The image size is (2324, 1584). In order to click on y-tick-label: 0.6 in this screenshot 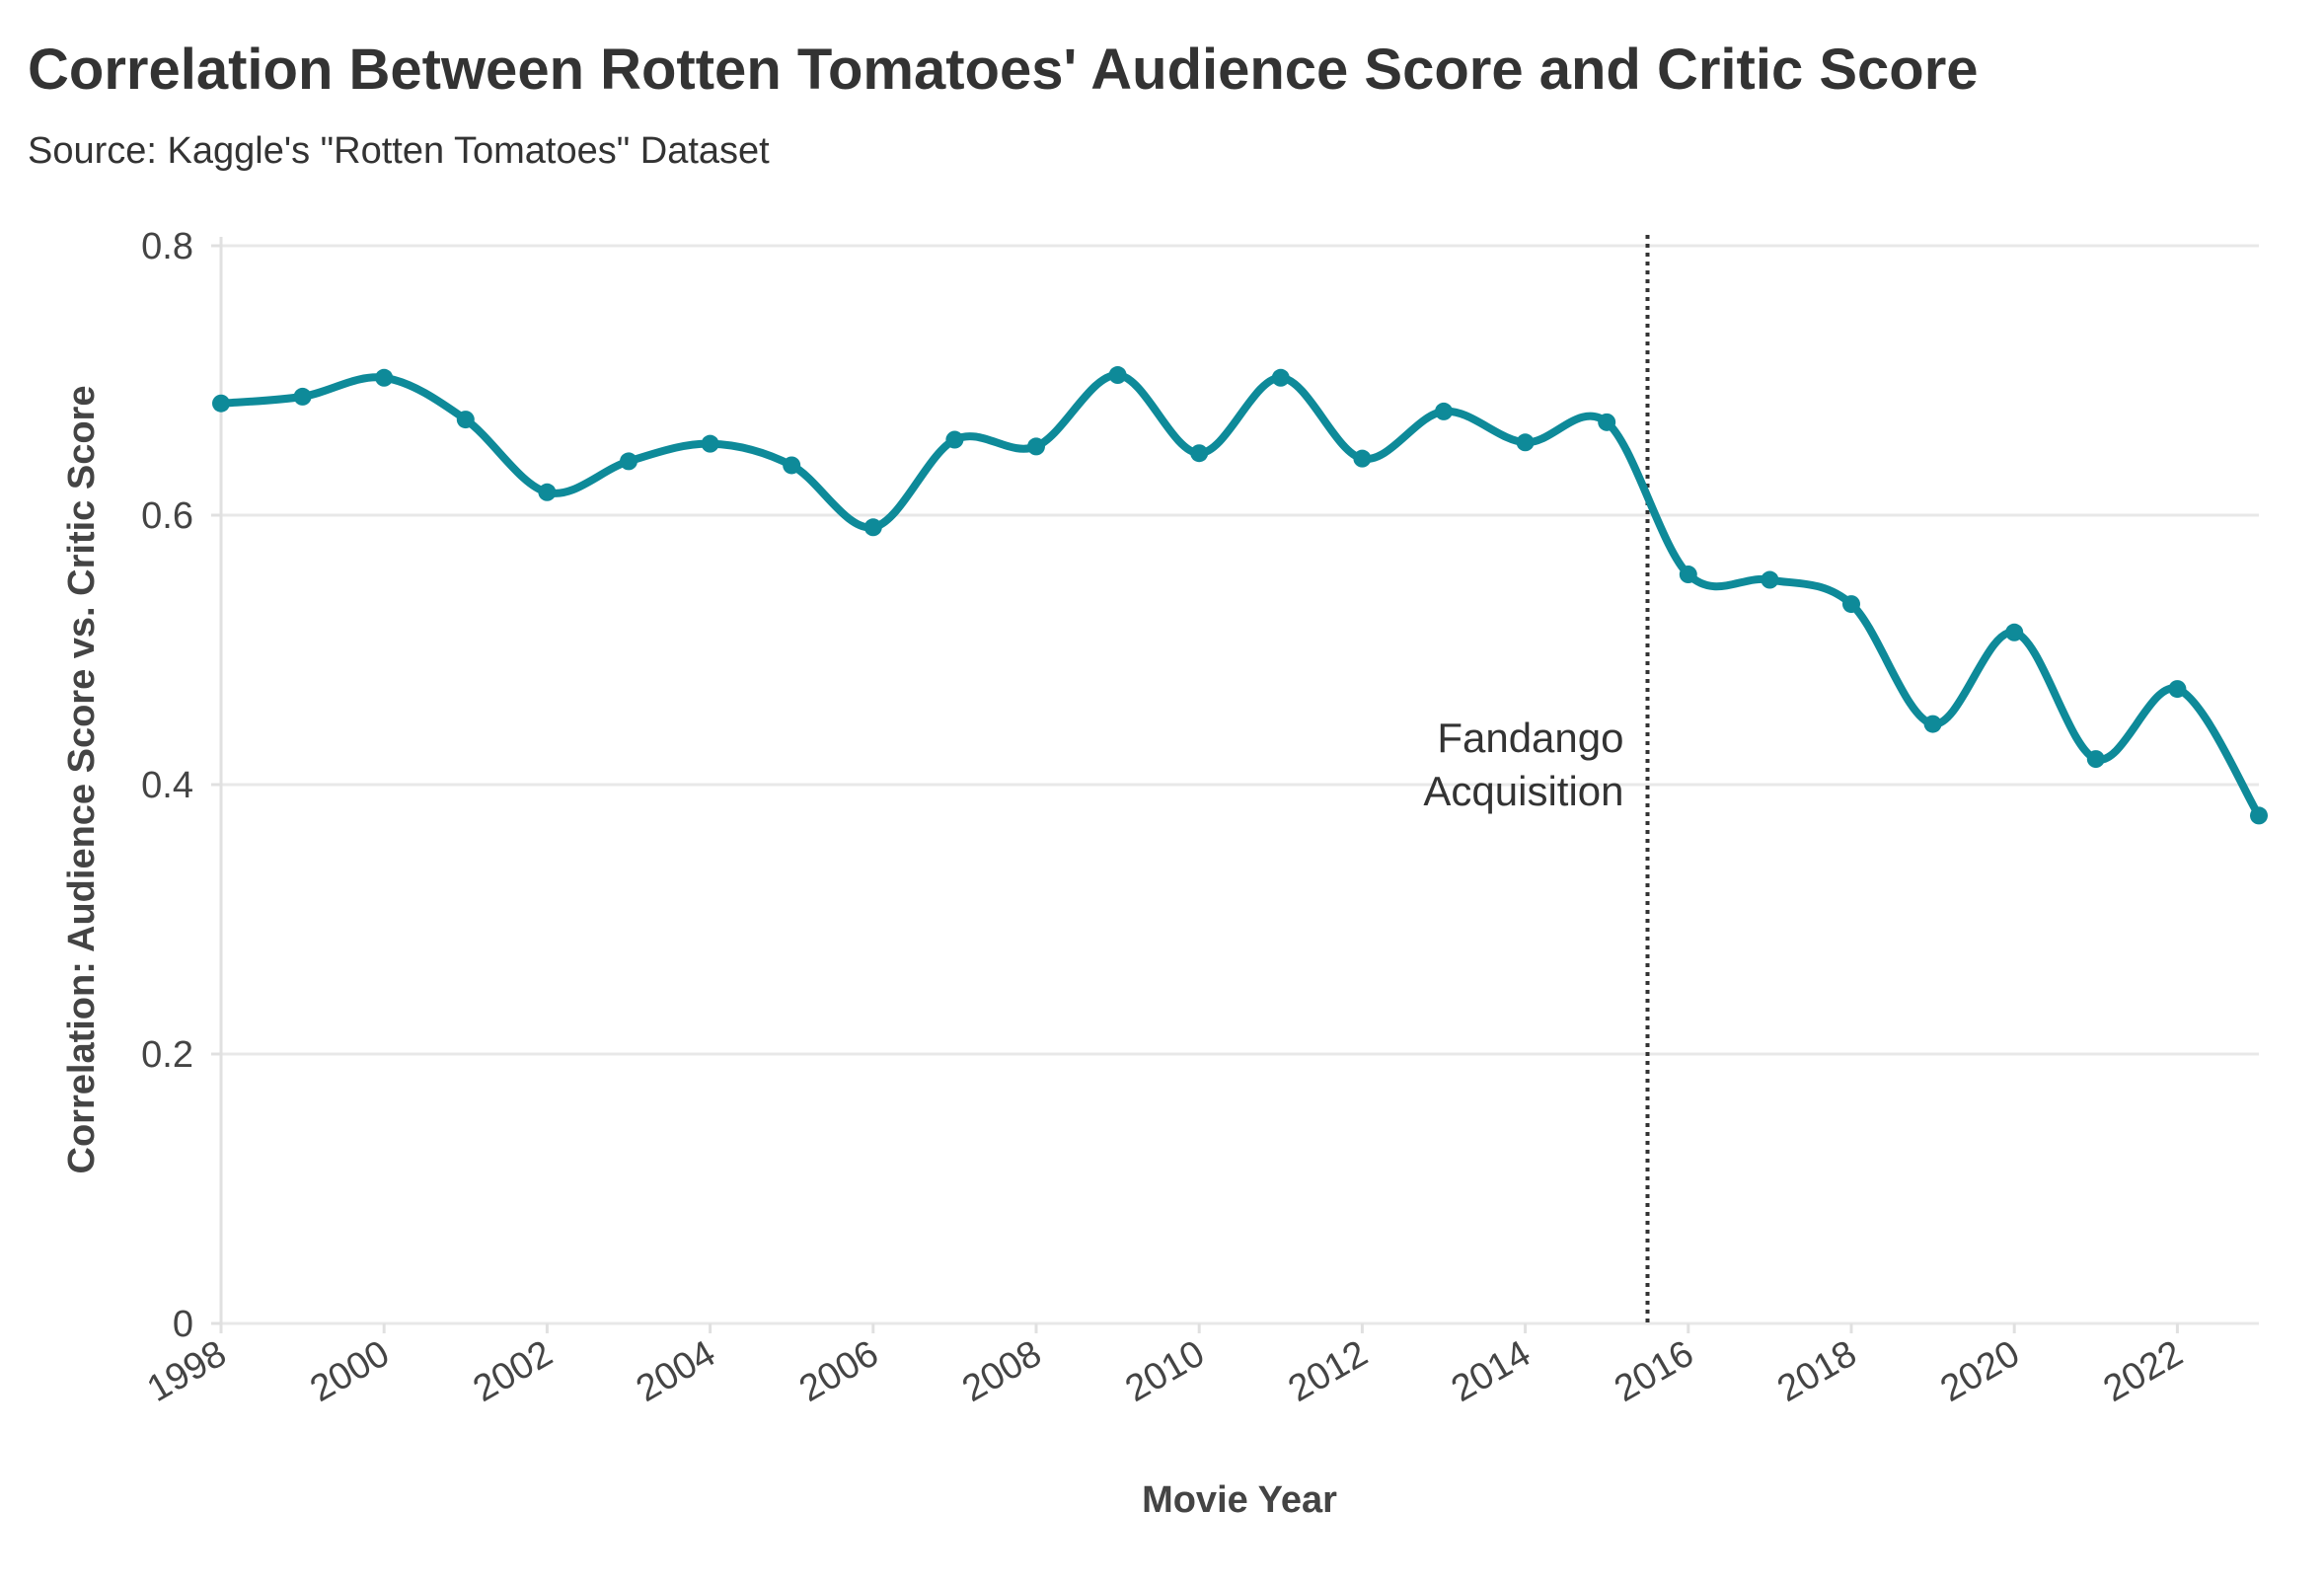, I will do `click(167, 516)`.